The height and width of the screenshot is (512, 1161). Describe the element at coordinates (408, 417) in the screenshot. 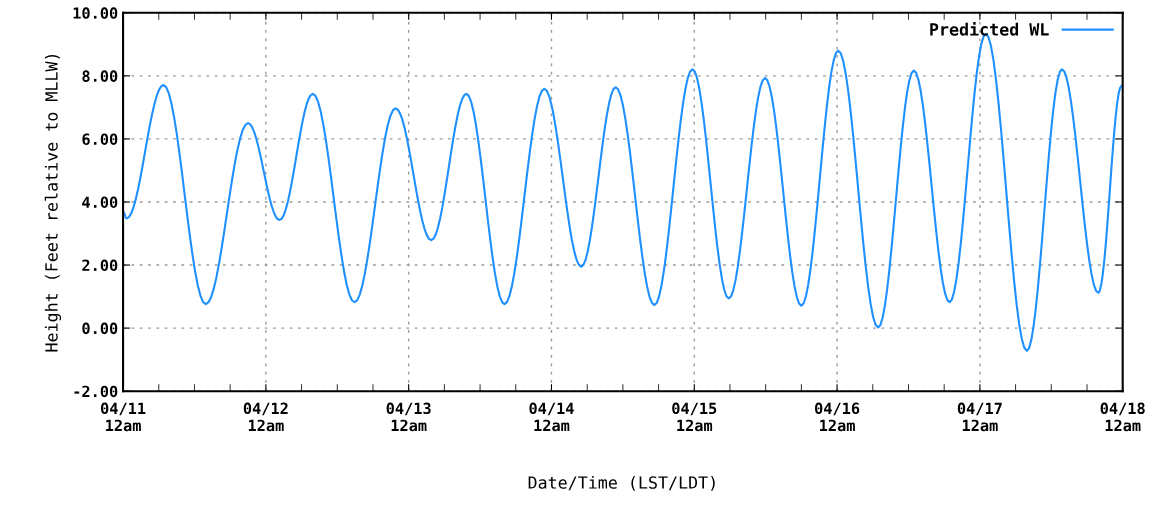

I see `x-tick-label: 04/13 12am` at that location.